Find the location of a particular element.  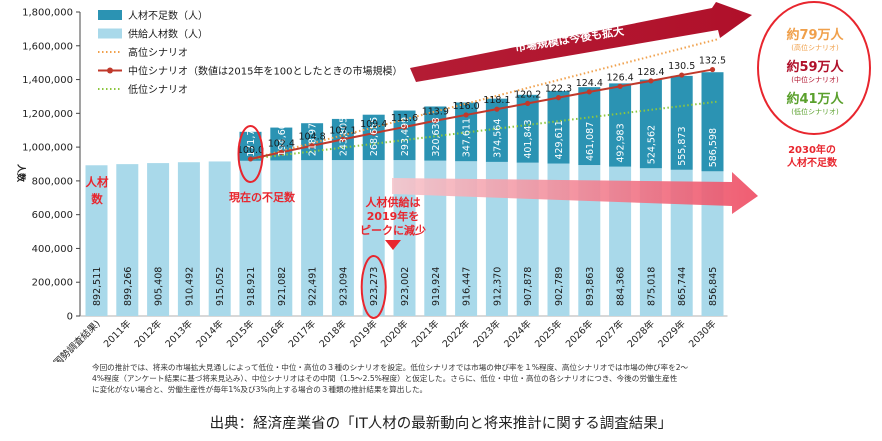

x-tick-label: 2026年 is located at coordinates (579, 333).